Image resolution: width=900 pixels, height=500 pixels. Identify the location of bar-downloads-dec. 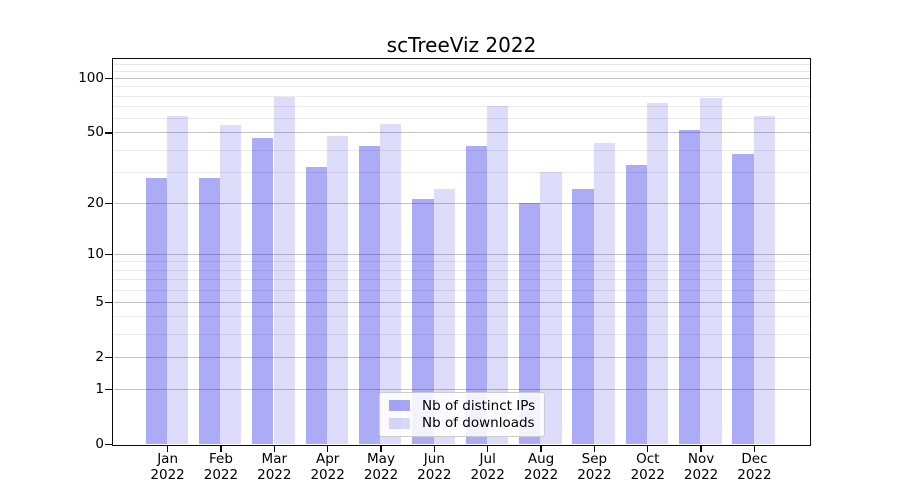
(764, 280).